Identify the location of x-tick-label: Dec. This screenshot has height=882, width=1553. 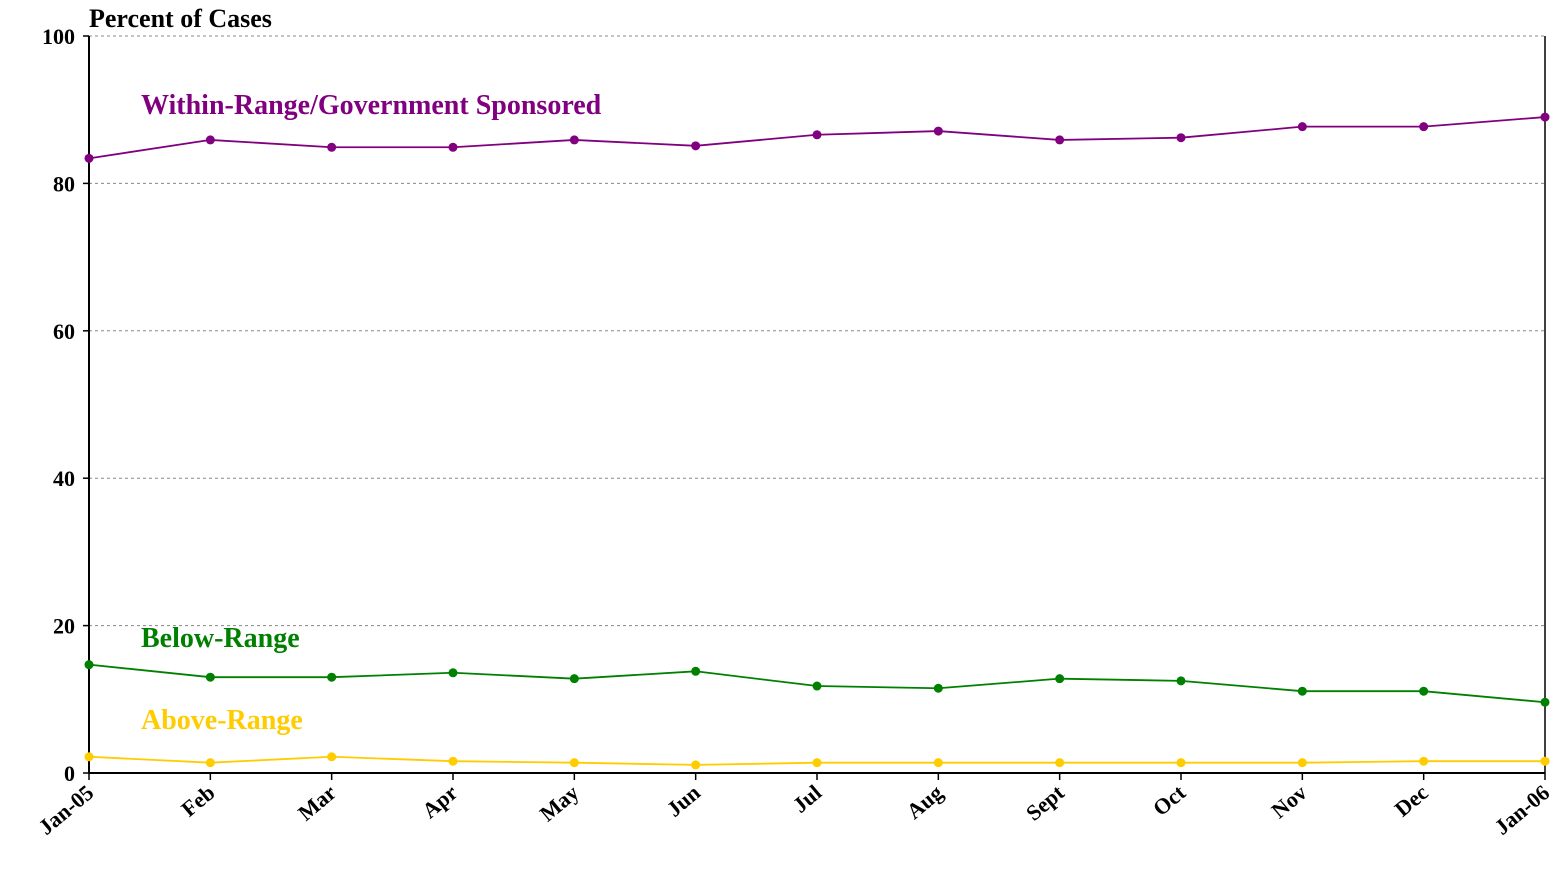
(1411, 801).